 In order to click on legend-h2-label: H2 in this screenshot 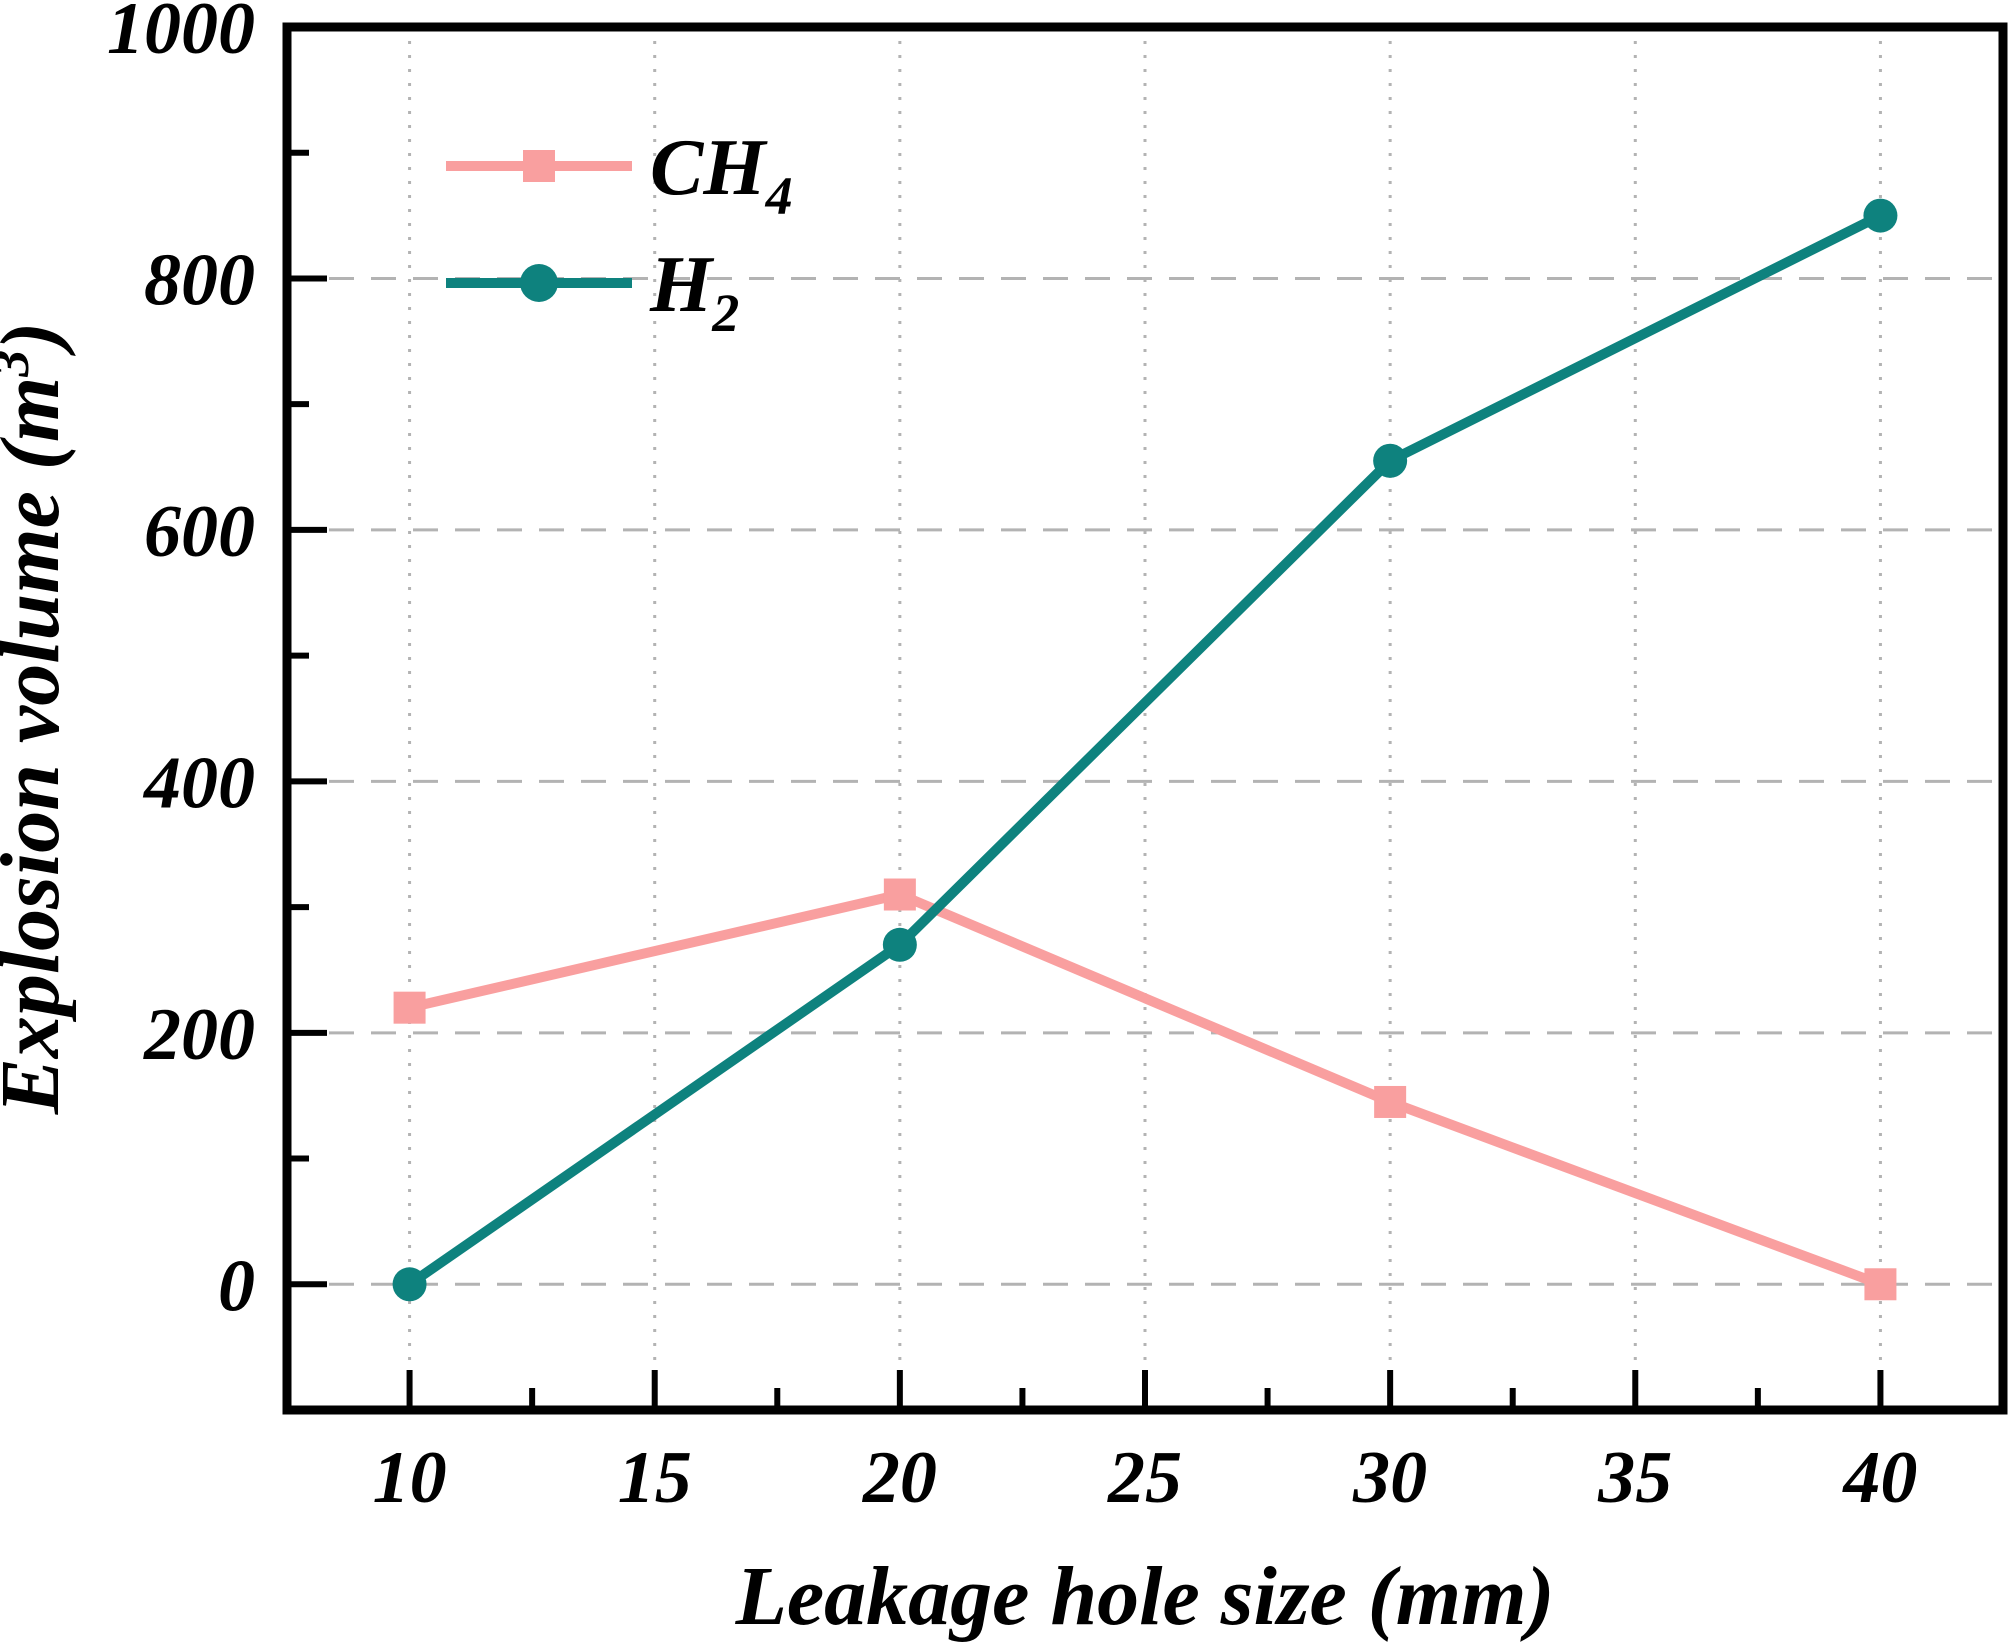, I will do `click(694, 292)`.